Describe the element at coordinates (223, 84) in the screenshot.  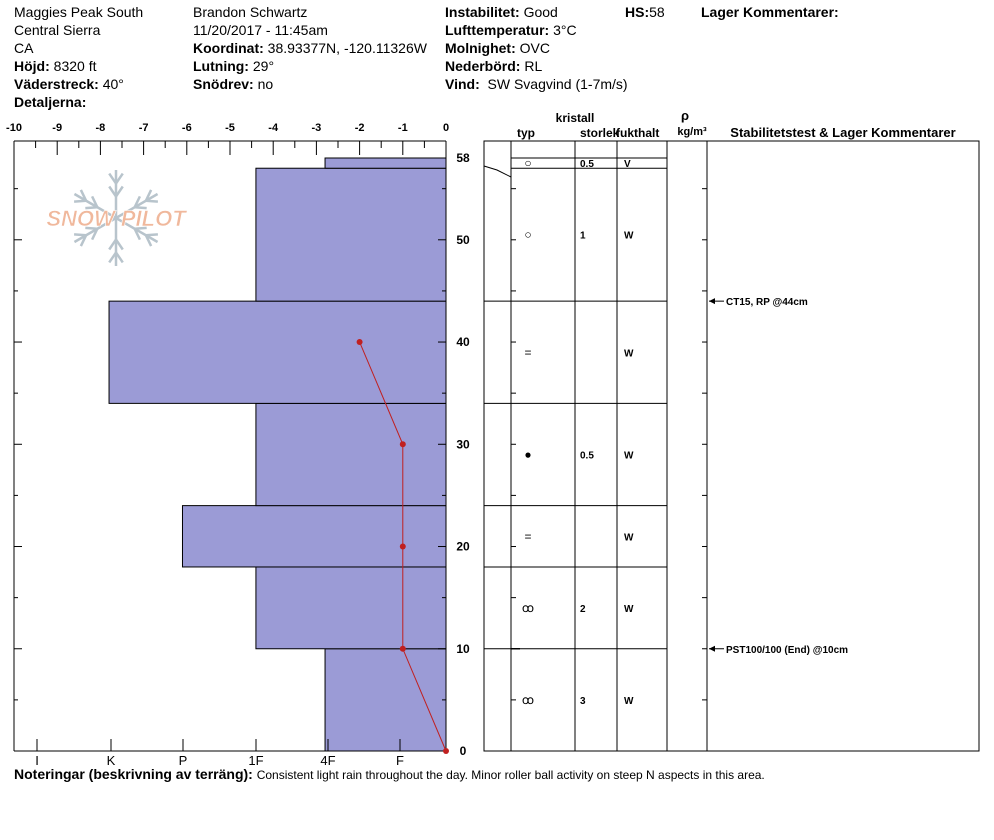
I see `drift-label: Snödrev:` at that location.